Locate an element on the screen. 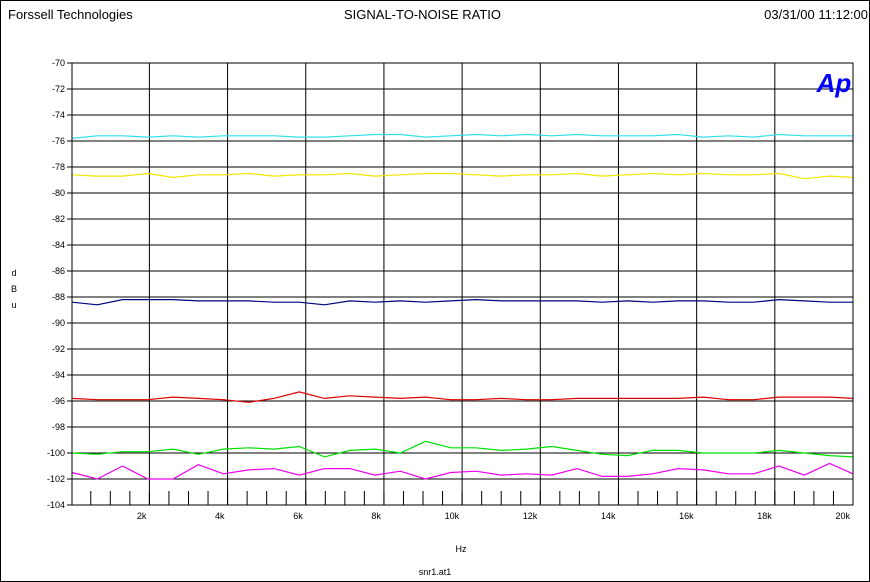 Image resolution: width=870 pixels, height=582 pixels. x-tick-label: 20k is located at coordinates (842, 516).